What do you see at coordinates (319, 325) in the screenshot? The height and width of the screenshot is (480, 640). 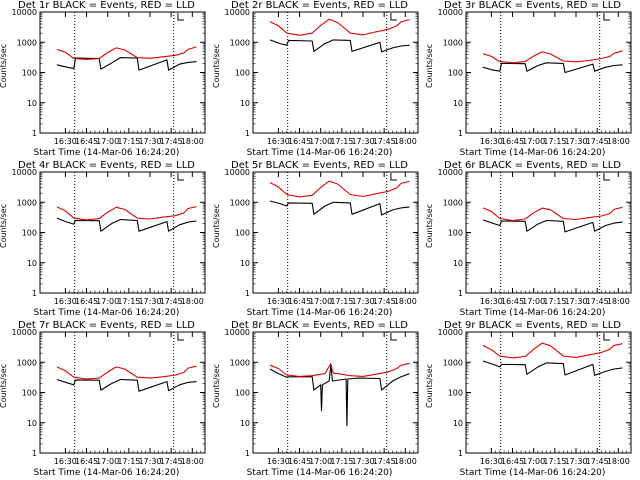 I see `panel-title: Det 8r BLACK = Events, RED = LLD` at bounding box center [319, 325].